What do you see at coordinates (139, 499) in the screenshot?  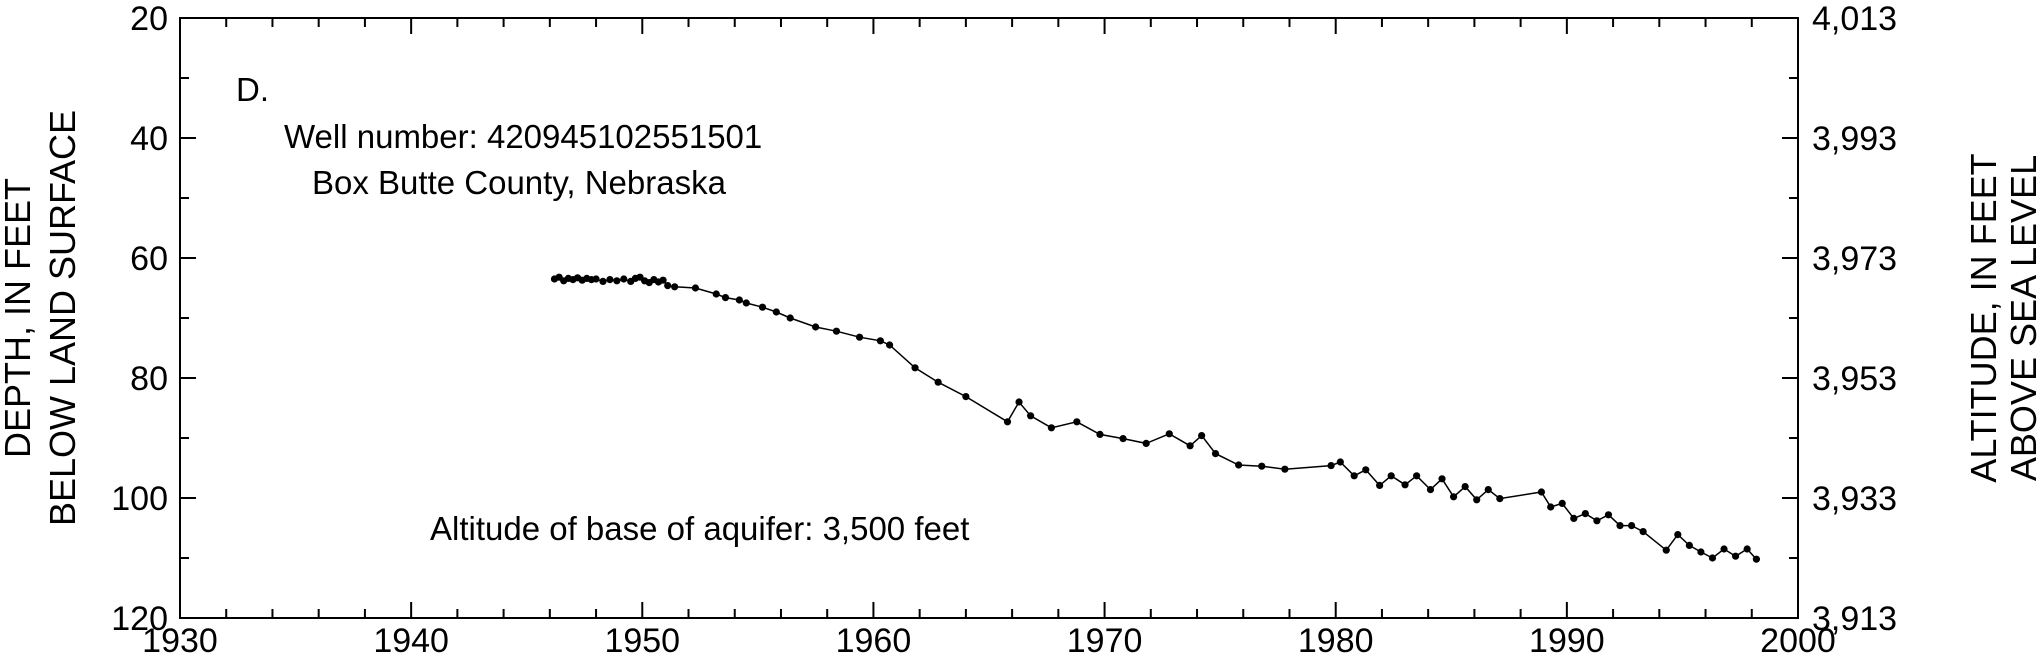 I see `y-tick-label: 100` at bounding box center [139, 499].